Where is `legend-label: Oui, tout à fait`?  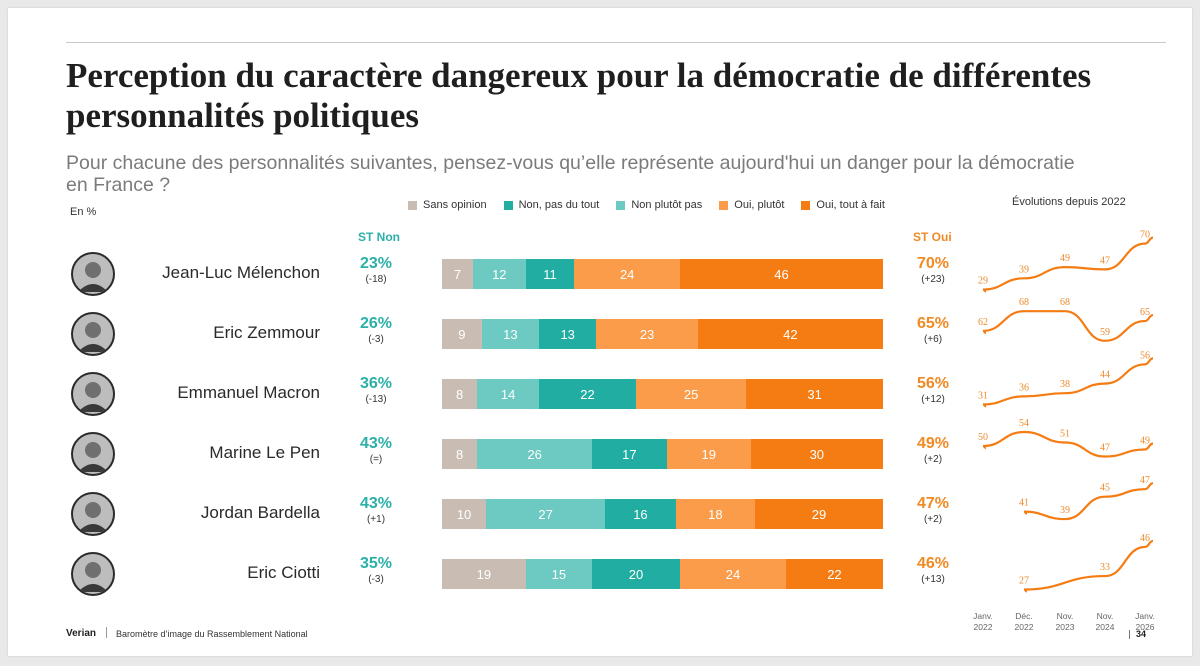 legend-label: Oui, tout à fait is located at coordinates (850, 205).